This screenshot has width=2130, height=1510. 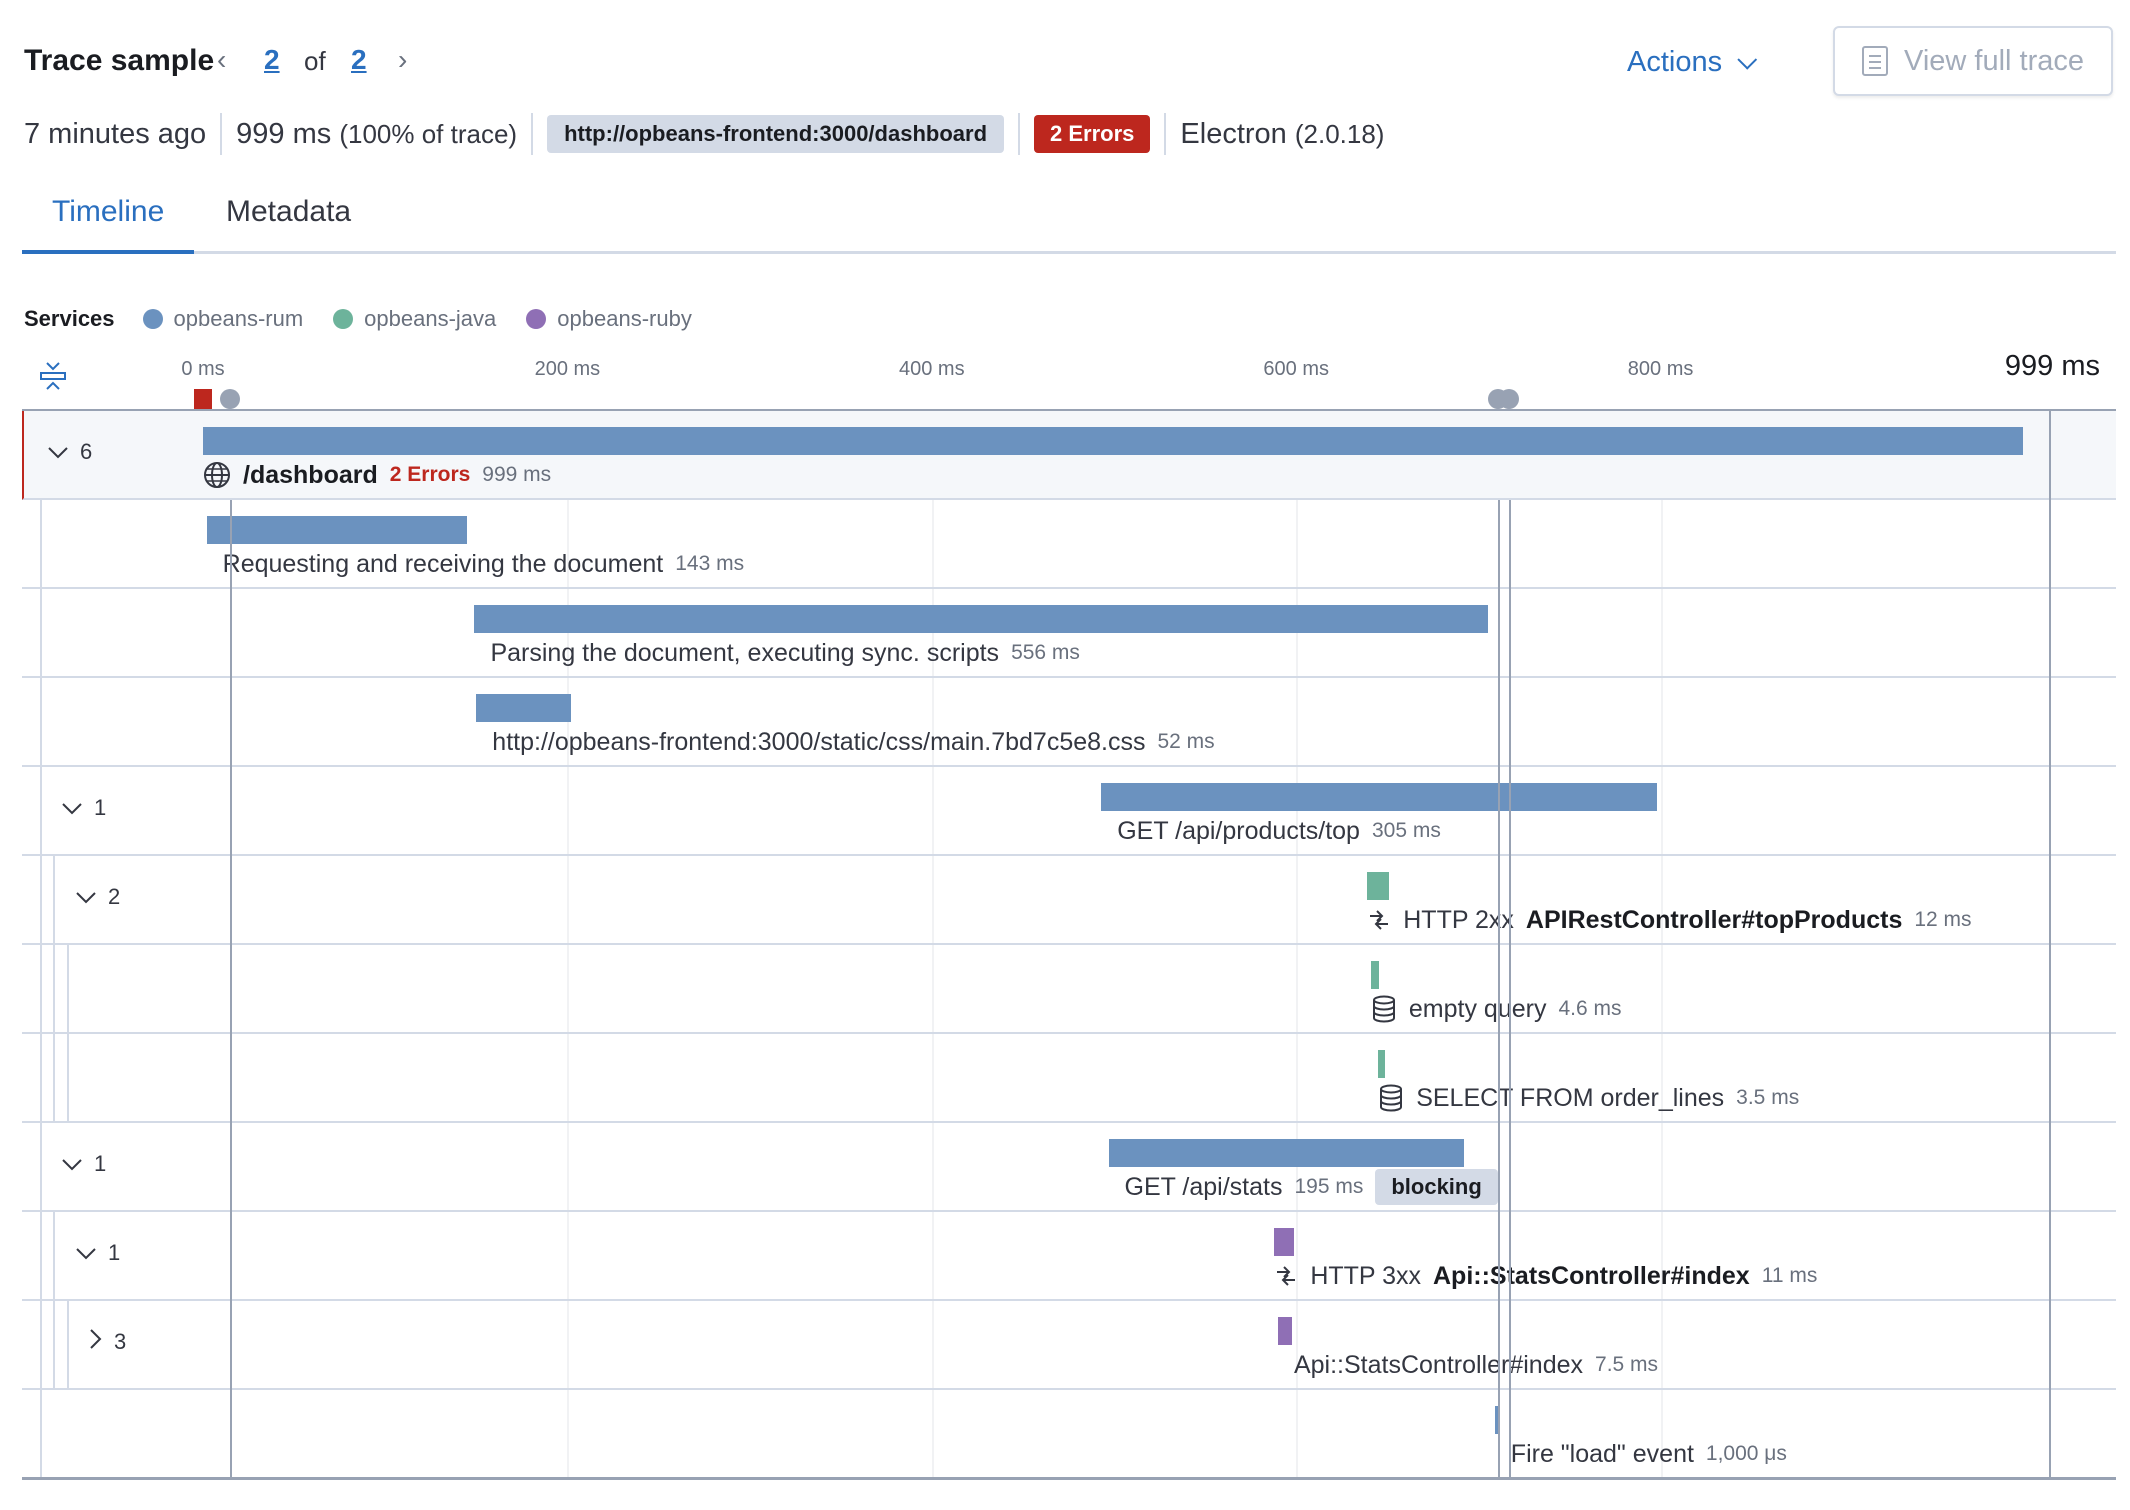 What do you see at coordinates (108, 1342) in the screenshot?
I see `expand-toggle: 3` at bounding box center [108, 1342].